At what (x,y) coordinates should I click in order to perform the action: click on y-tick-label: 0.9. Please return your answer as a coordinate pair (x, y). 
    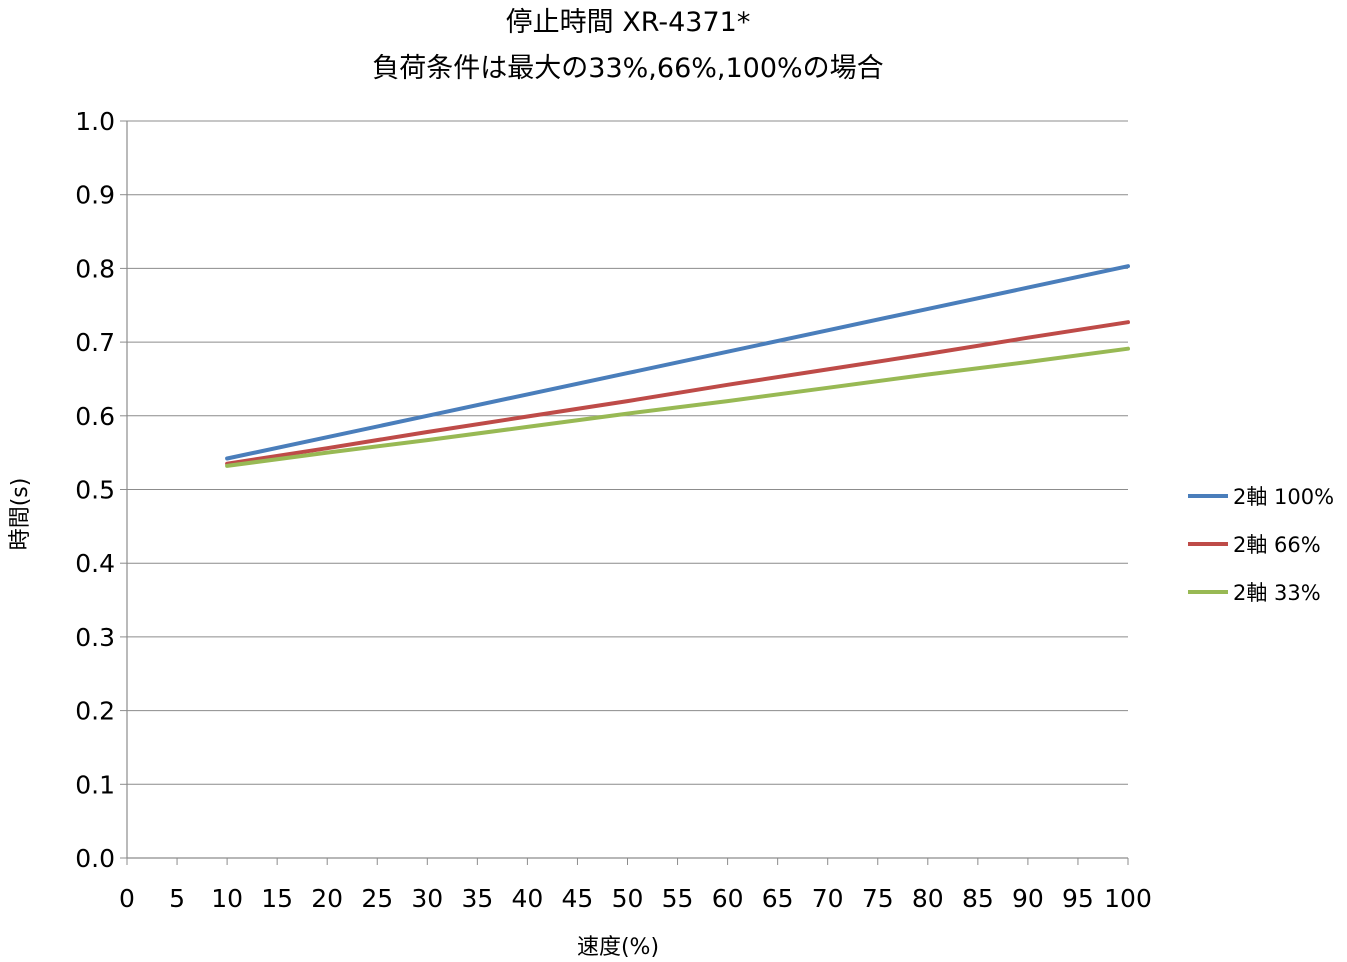
    Looking at the image, I should click on (95, 195).